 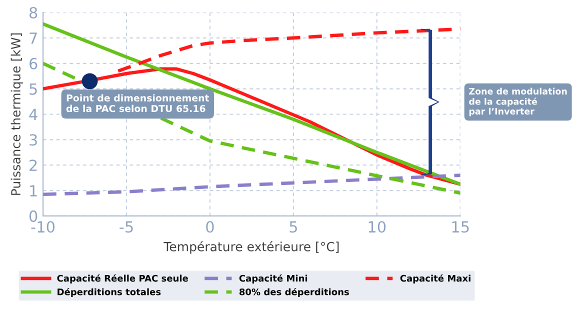 I want to click on y-tick-label: 1, so click(x=33, y=190).